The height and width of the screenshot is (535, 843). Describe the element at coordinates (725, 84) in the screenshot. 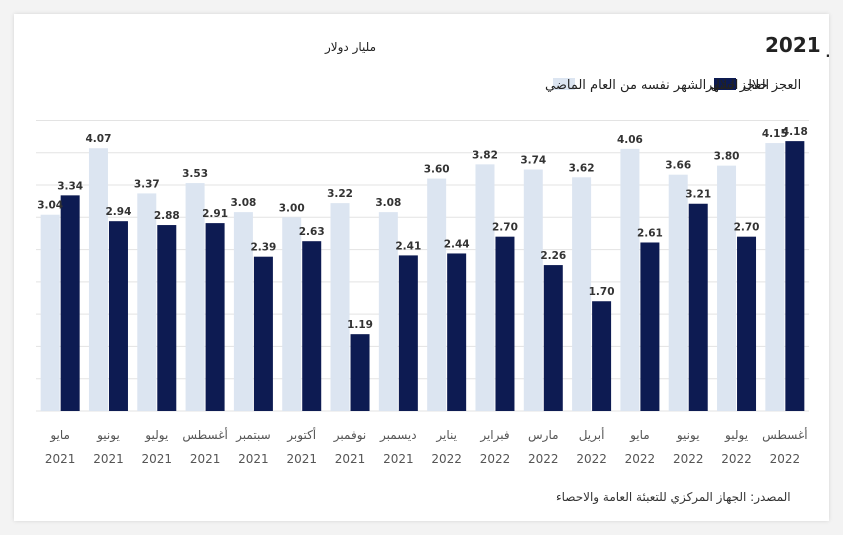

I see `legend-swatch-current` at that location.